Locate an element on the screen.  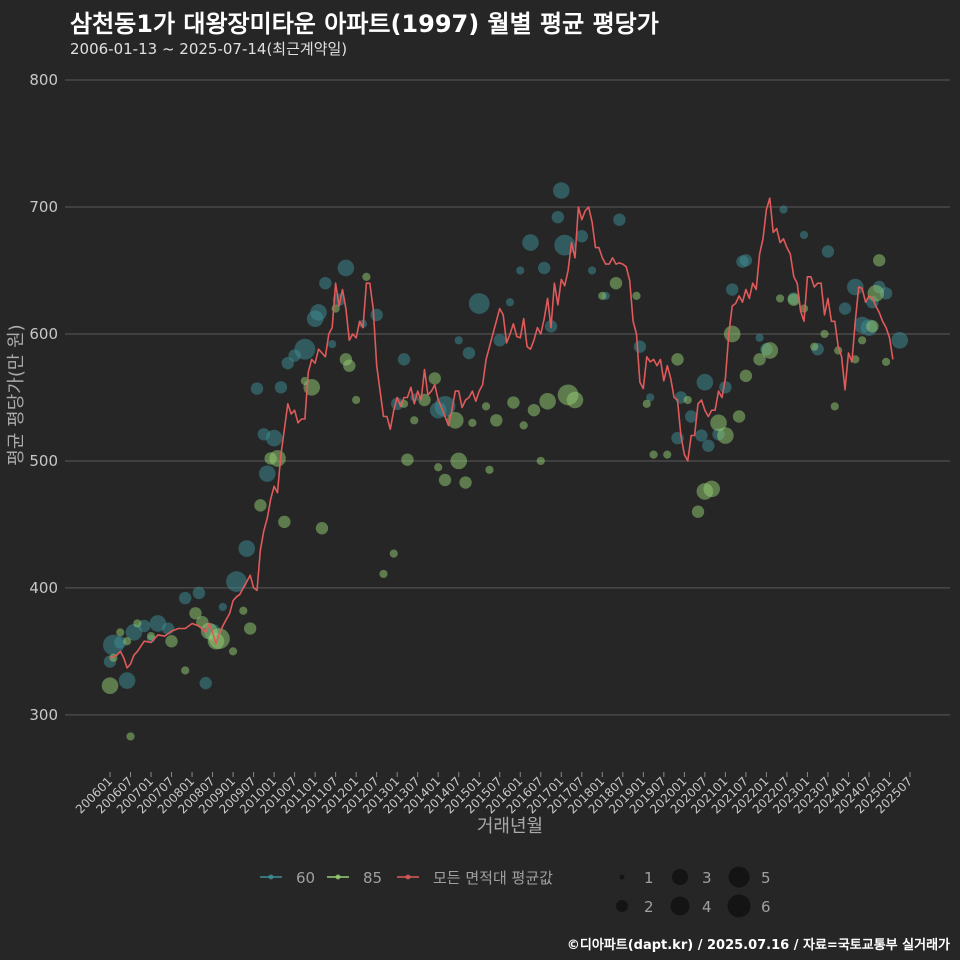
legend: 60 85 모든 면적대 평균값 1 2 3 4 5 6 is located at coordinates (515, 892).